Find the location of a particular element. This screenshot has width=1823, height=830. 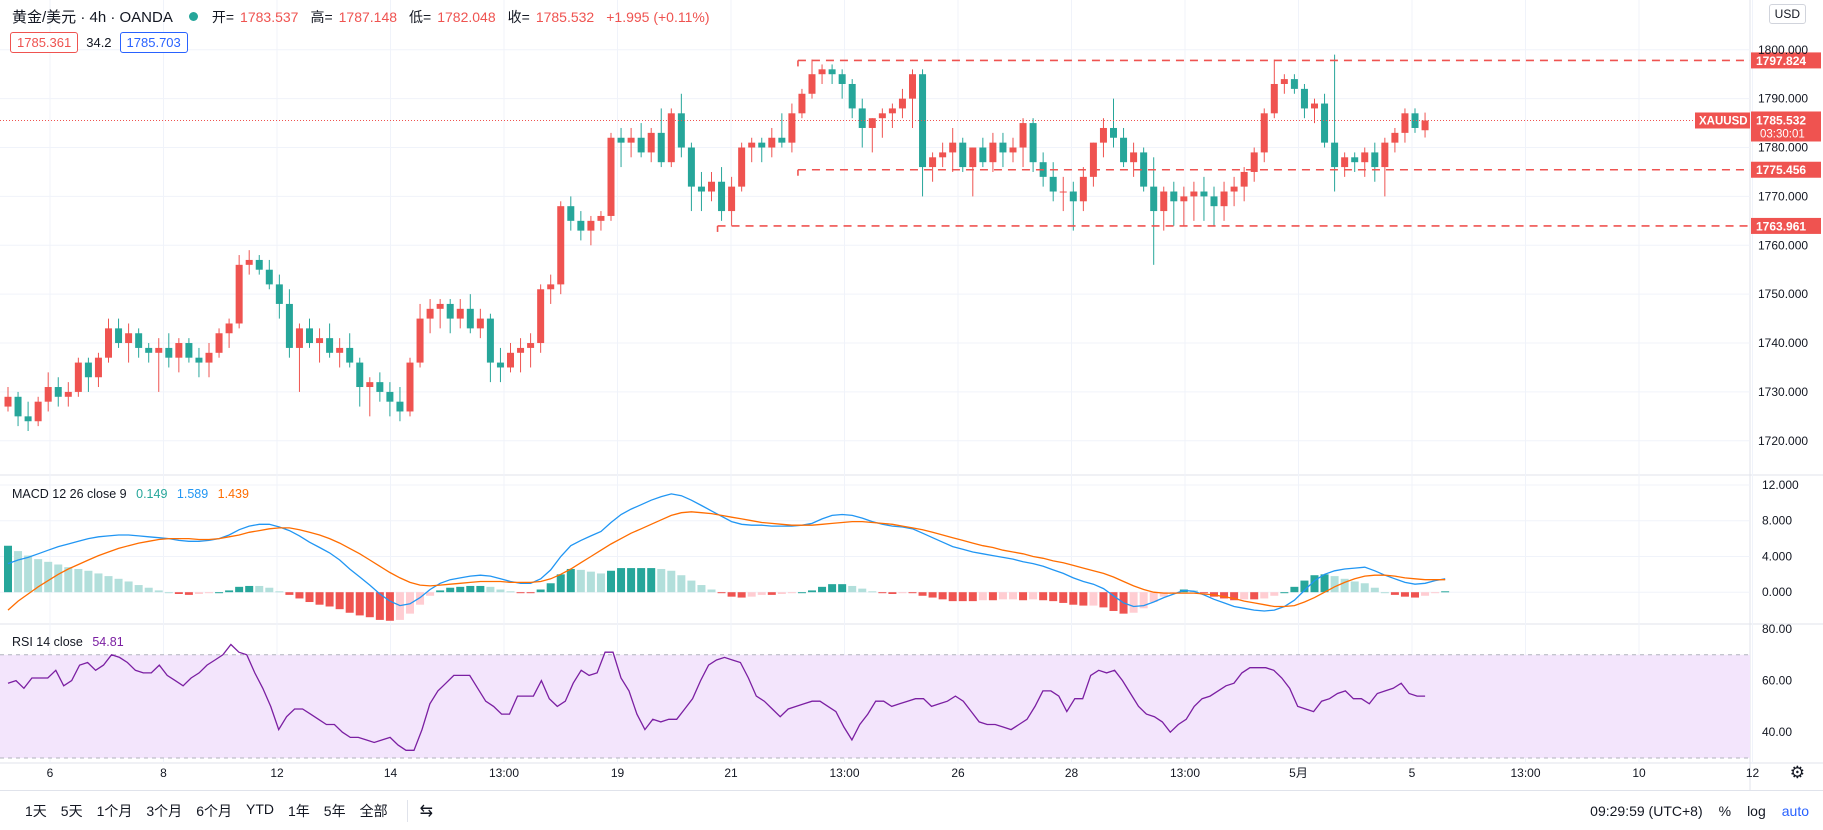

time-tick-label: 8 is located at coordinates (163, 773).